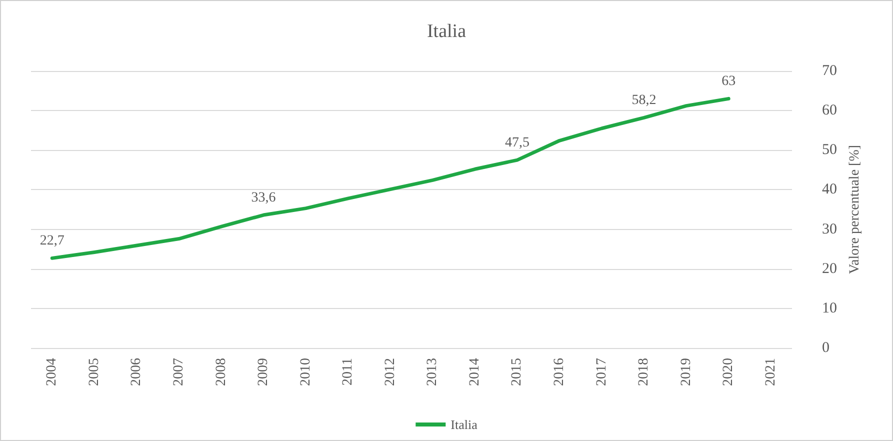 Image resolution: width=893 pixels, height=441 pixels. I want to click on y-axis-title: Valore percentuale [%], so click(854, 209).